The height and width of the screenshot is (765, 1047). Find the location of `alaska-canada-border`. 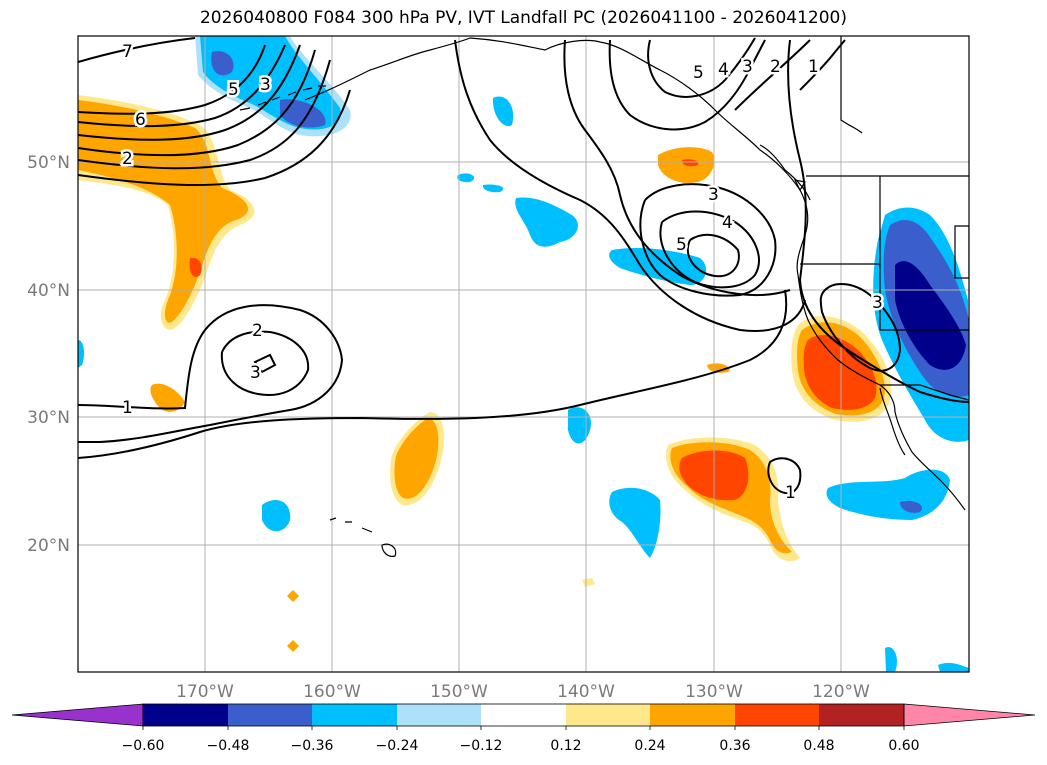

alaska-canada-border is located at coordinates (851, 85).